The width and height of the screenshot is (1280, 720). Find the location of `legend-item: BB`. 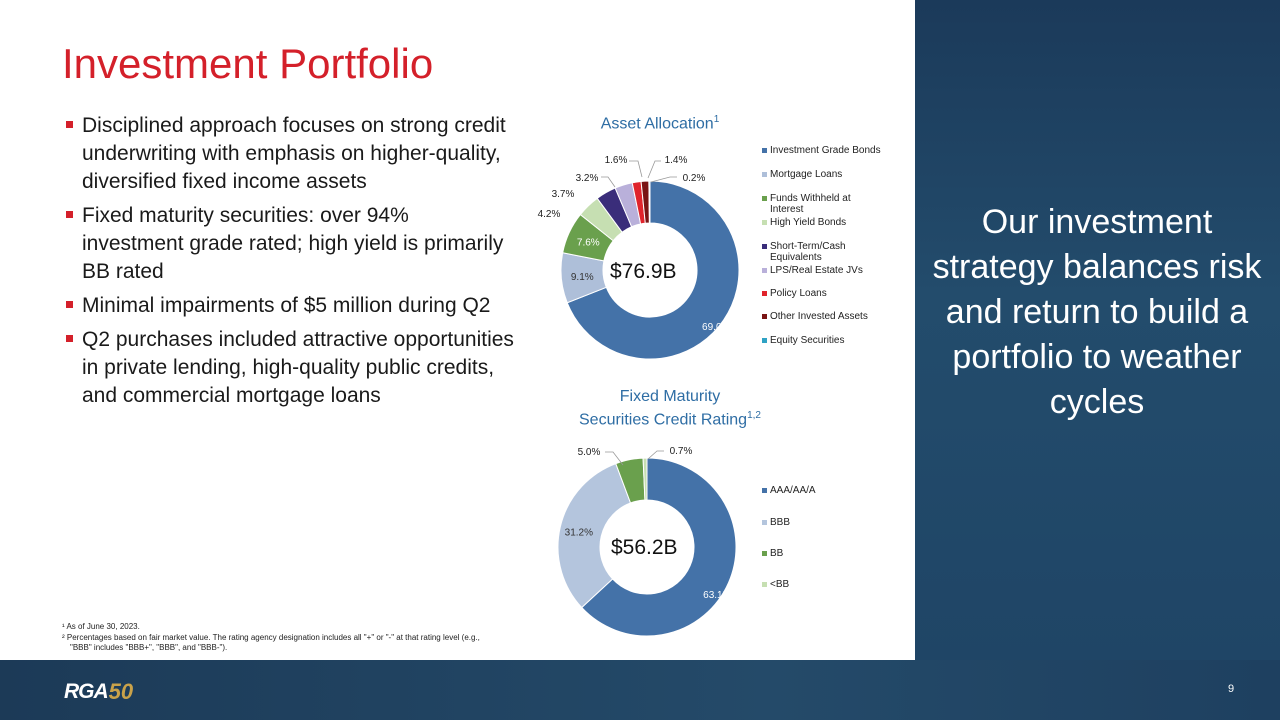

legend-item: BB is located at coordinates (772, 553).